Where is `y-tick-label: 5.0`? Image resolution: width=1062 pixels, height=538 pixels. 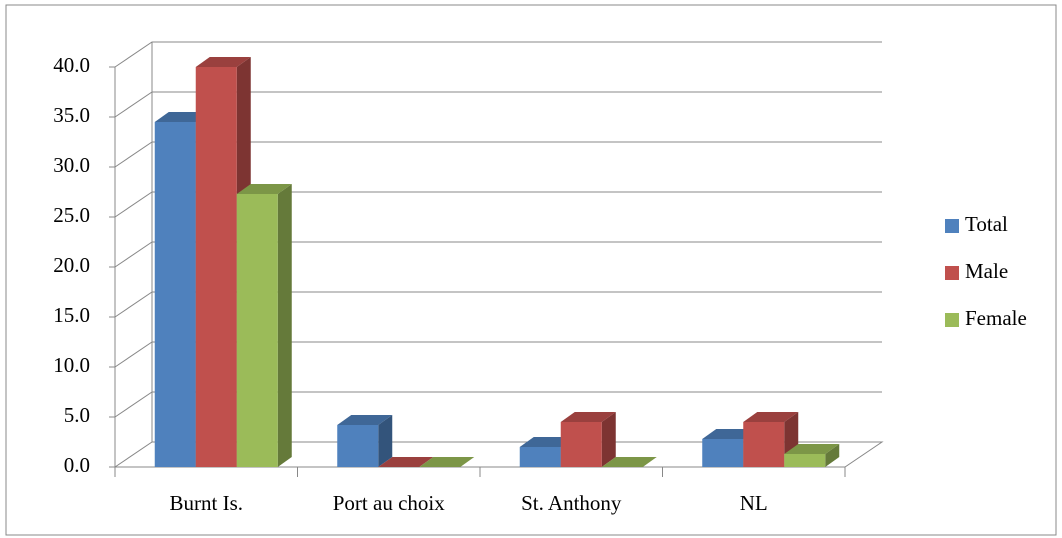 y-tick-label: 5.0 is located at coordinates (77, 415).